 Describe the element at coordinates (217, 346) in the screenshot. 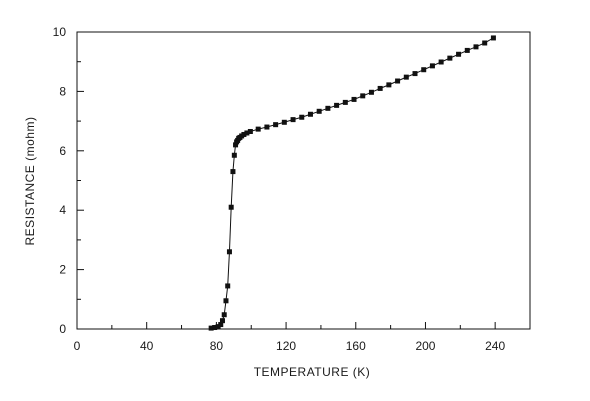

I see `x-tick-label: 80` at that location.